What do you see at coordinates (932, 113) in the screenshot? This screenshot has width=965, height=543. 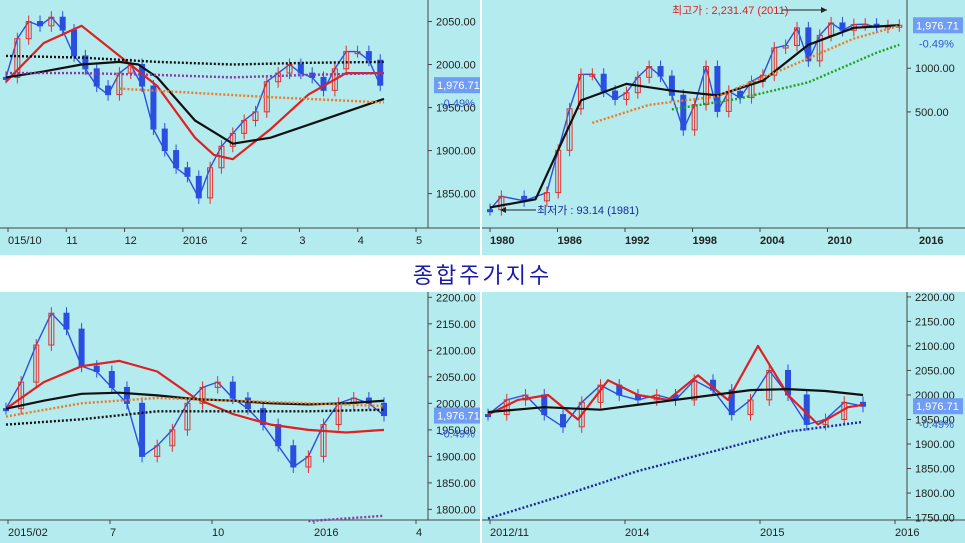 I see `y-tick-label: 500.00` at bounding box center [932, 113].